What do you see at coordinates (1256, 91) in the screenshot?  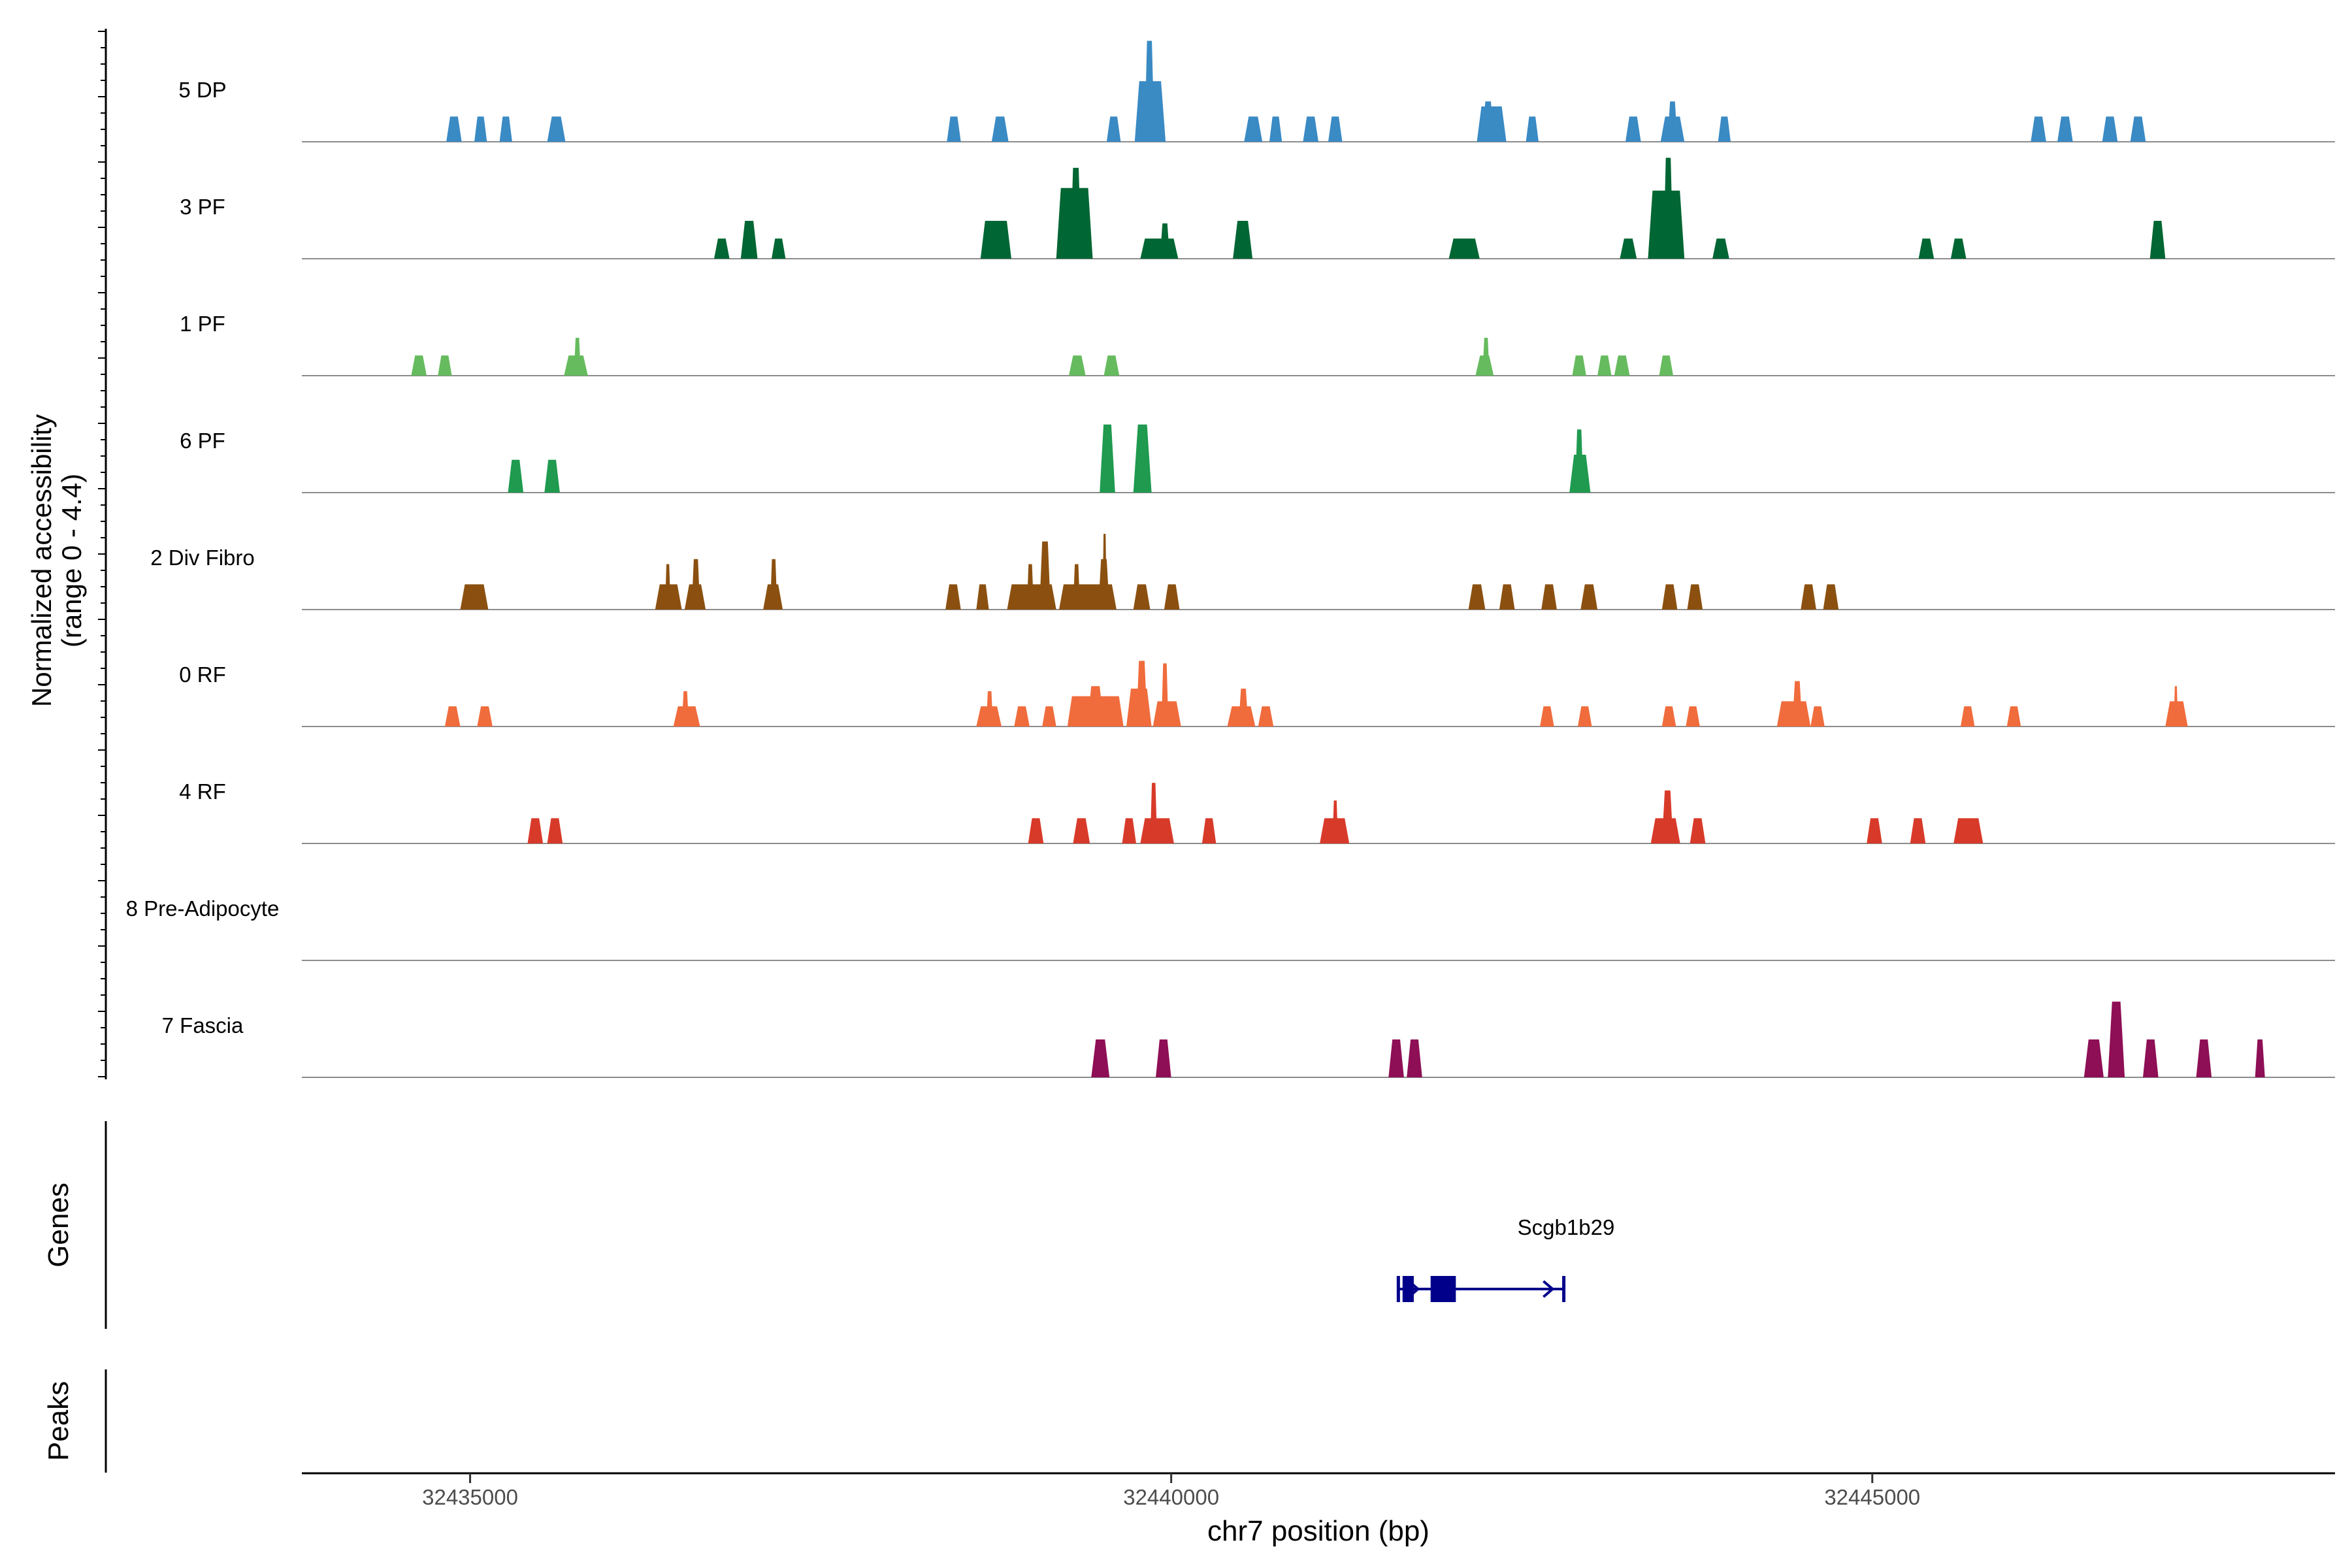 I see `track-5-dp: 5 DP` at bounding box center [1256, 91].